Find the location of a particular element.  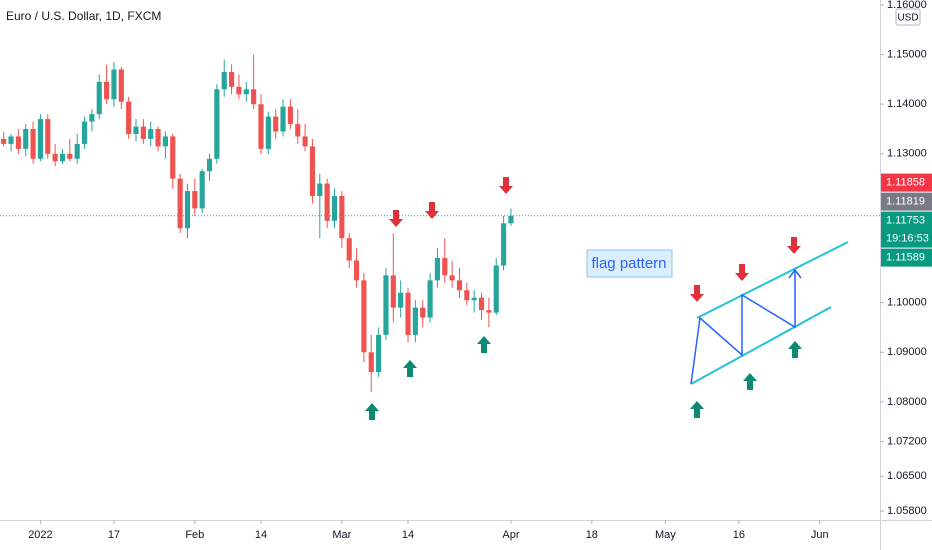

y-tick-label: 1.09000 is located at coordinates (907, 352).